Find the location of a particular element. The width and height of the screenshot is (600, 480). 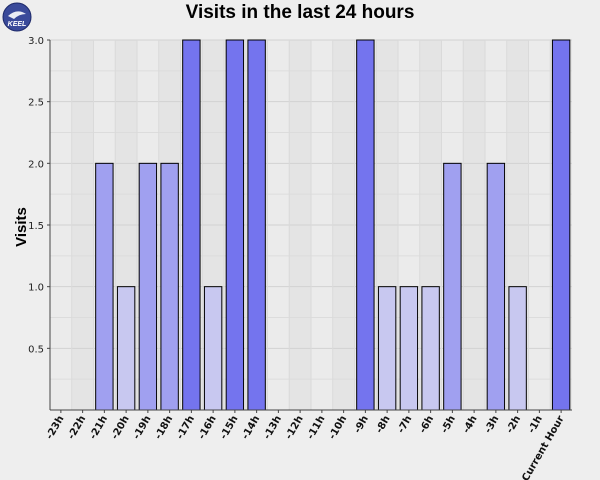

x-tick-label: -1h is located at coordinates (535, 424).